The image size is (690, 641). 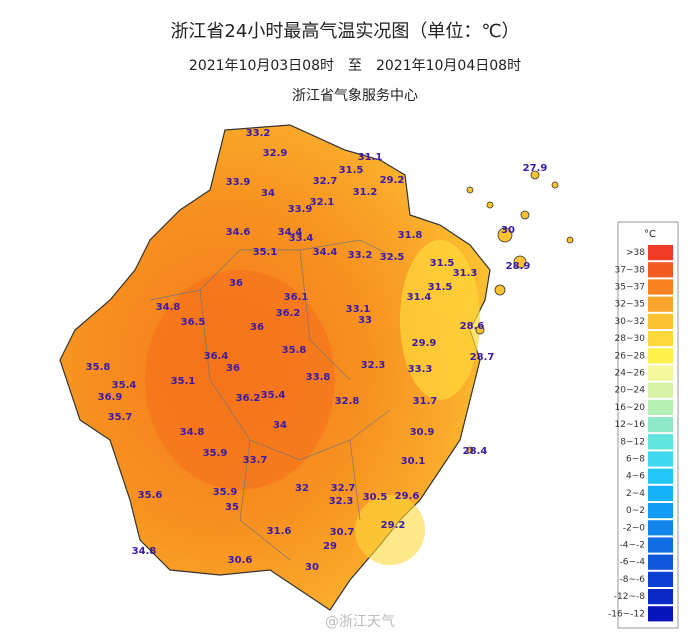 I want to click on station-value: 27.9, so click(x=535, y=168).